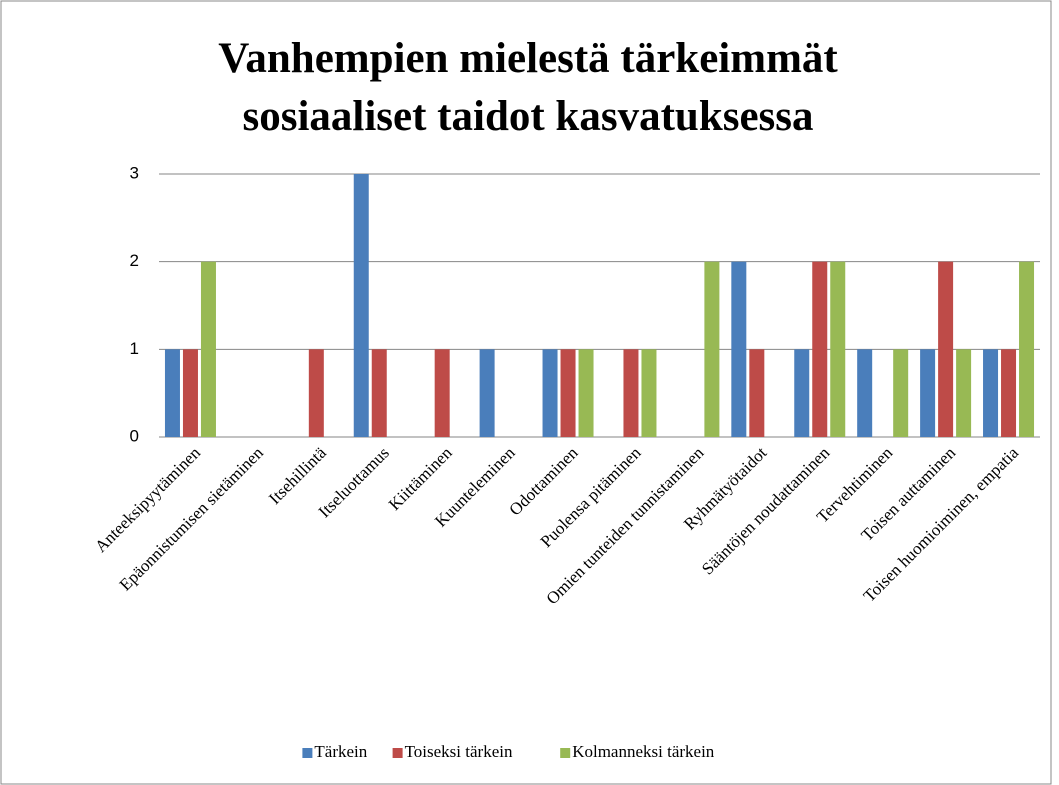 This screenshot has height=785, width=1059. Describe the element at coordinates (643, 751) in the screenshot. I see `legend-label: Kolmanneksi tärkein` at that location.